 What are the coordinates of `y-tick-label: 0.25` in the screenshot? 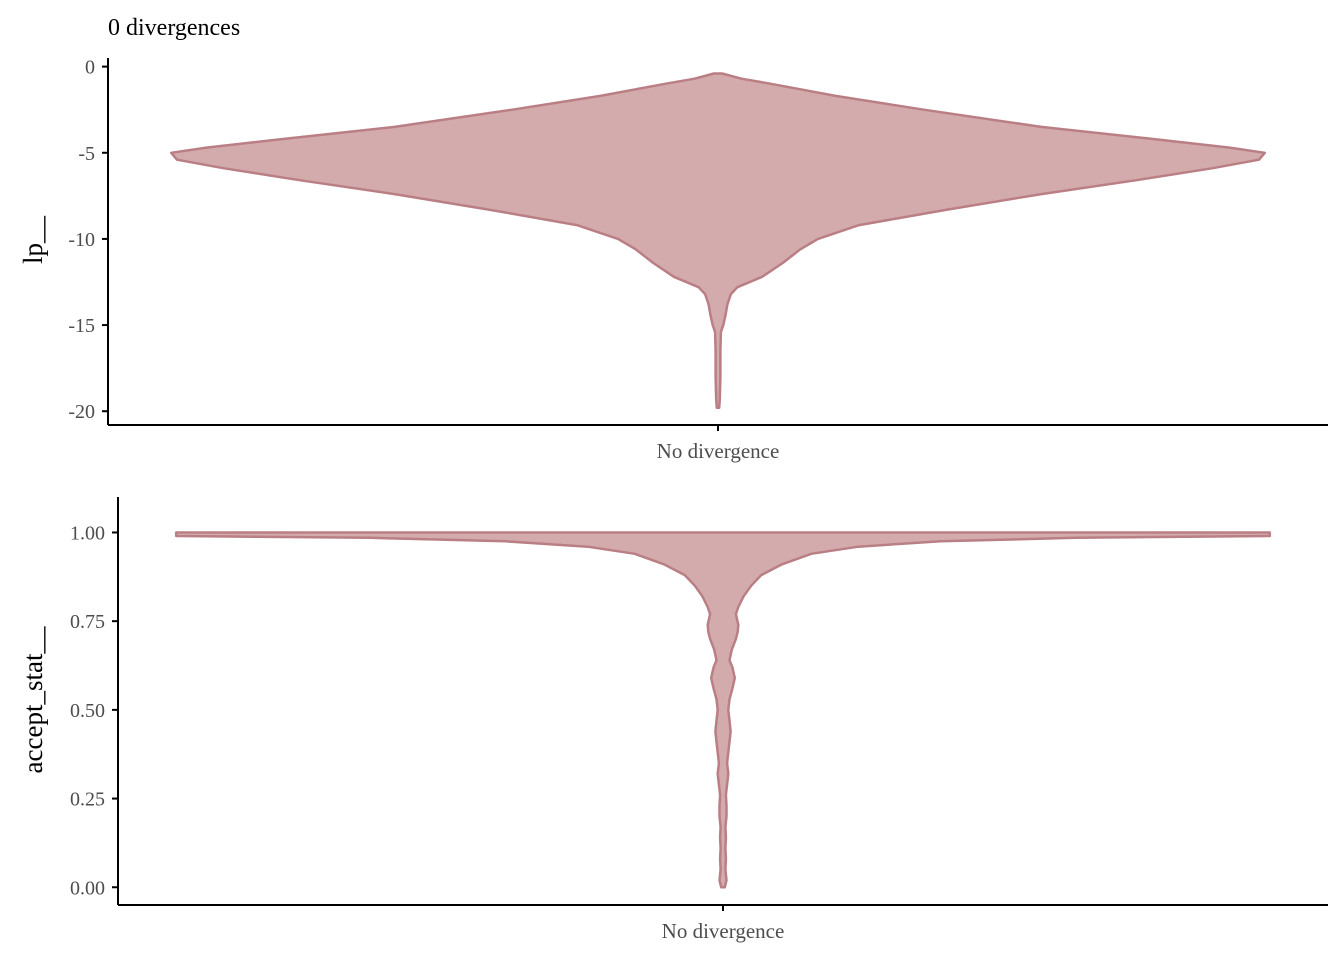 It's located at (87, 800).